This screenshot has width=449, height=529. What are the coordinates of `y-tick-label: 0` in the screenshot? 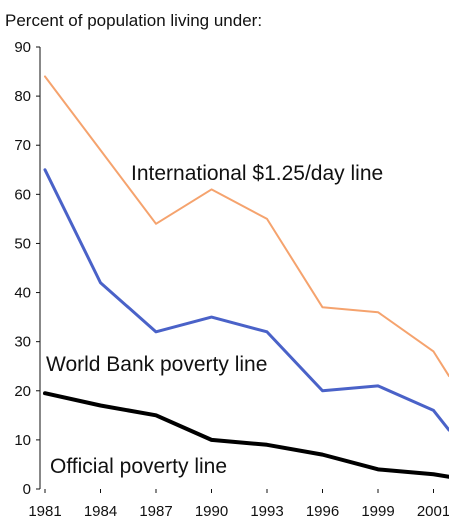 It's located at (27, 489).